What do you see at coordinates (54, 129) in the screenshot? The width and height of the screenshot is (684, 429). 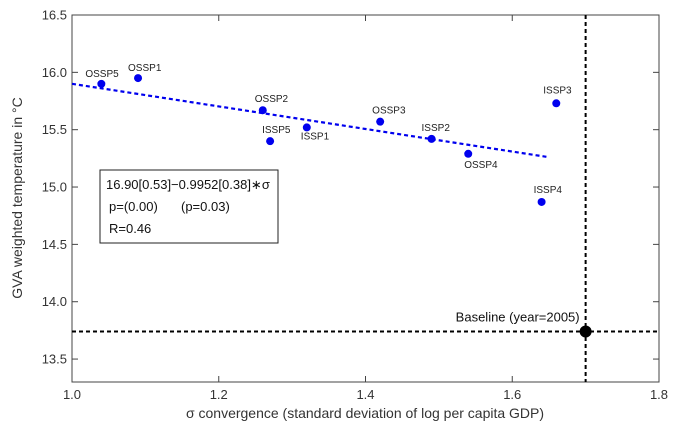 I see `y-tick-label: 15.5` at bounding box center [54, 129].